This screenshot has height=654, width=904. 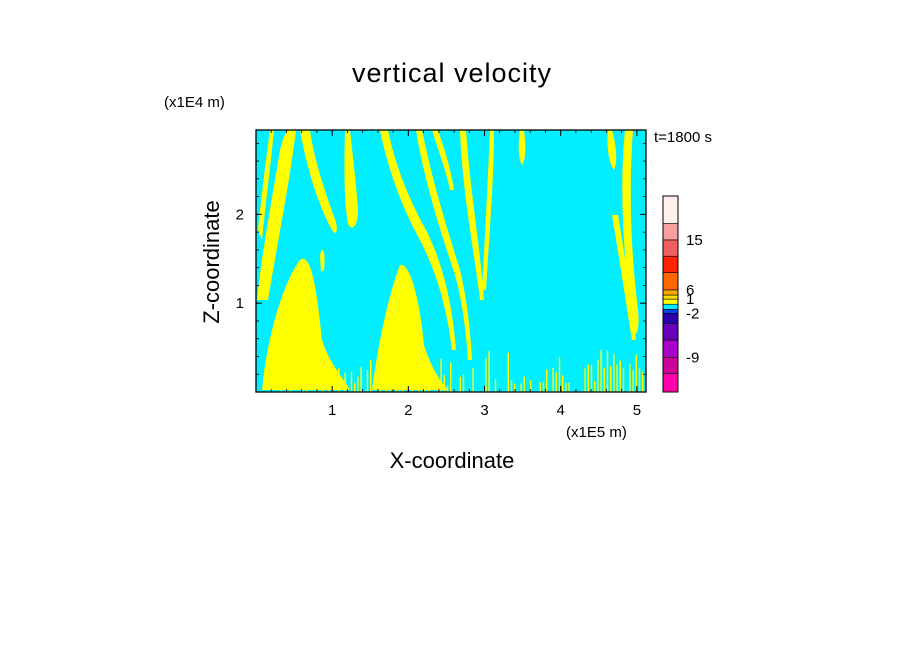 What do you see at coordinates (692, 357) in the screenshot?
I see `colorbar-tick-label: -9` at bounding box center [692, 357].